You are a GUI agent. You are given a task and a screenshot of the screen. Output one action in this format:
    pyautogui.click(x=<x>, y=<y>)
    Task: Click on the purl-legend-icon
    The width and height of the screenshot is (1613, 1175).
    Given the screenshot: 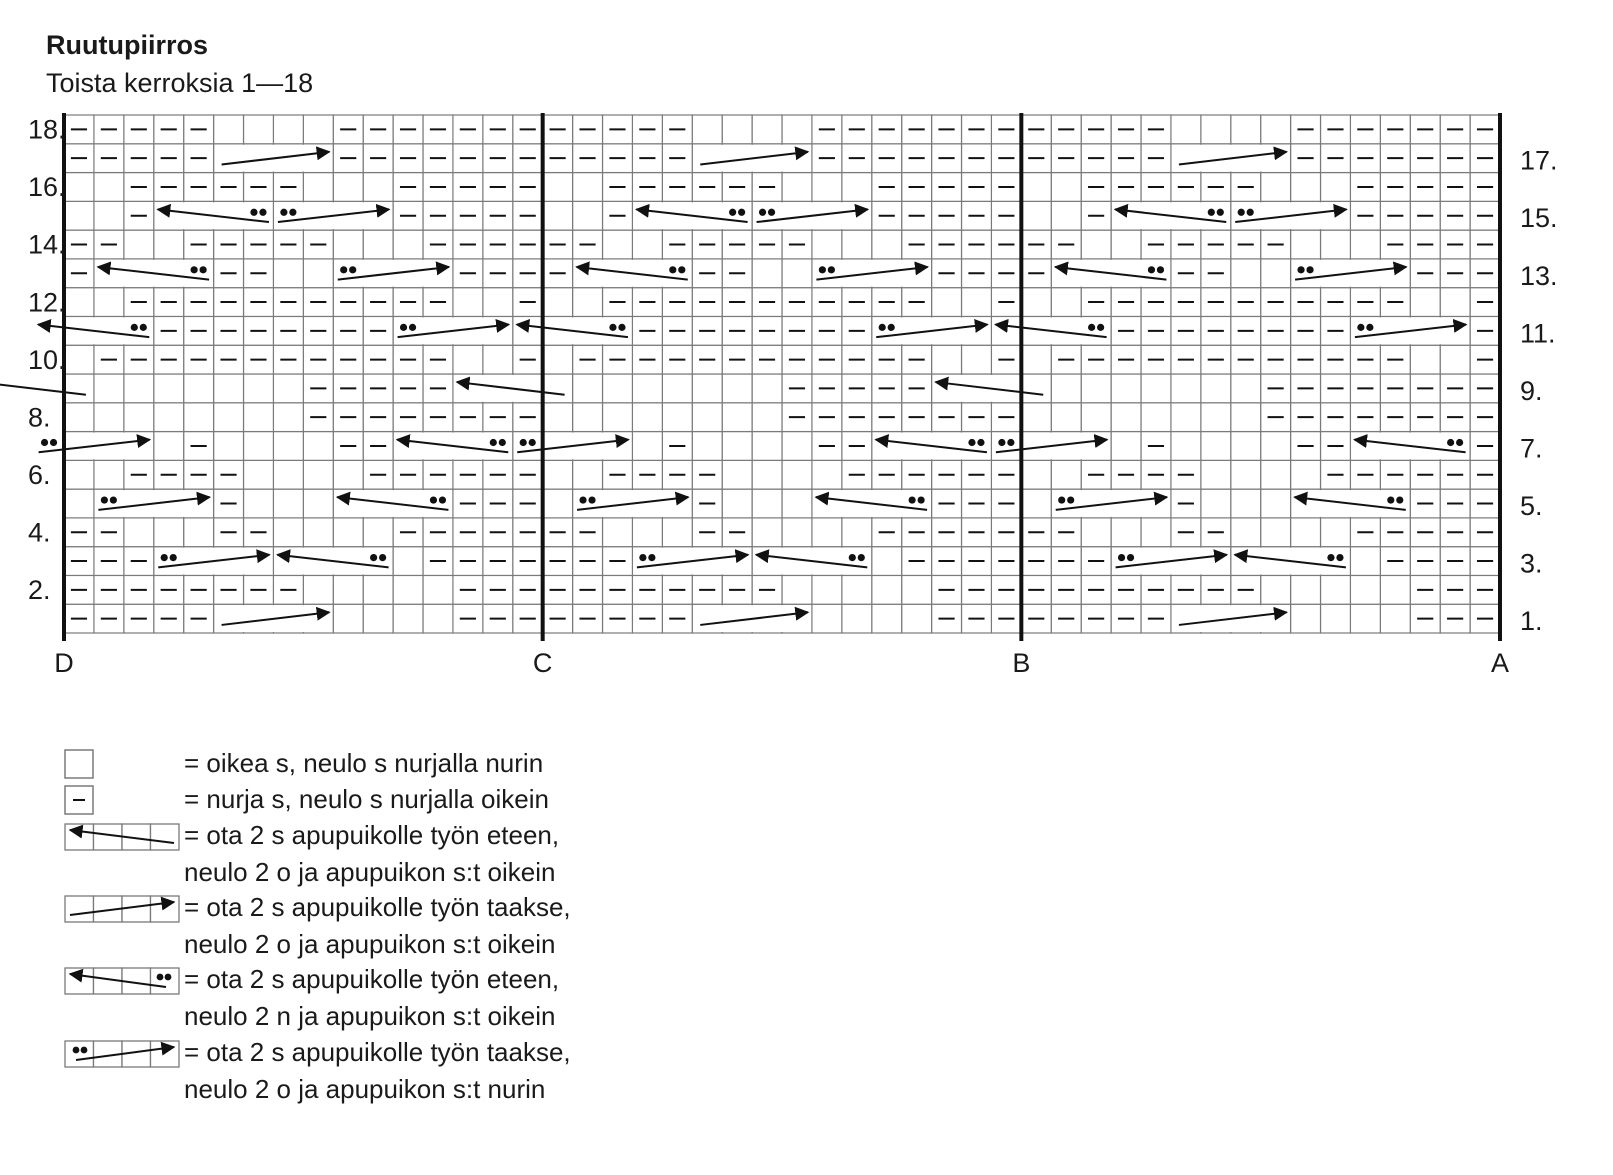 What is the action you would take?
    pyautogui.click(x=79, y=800)
    